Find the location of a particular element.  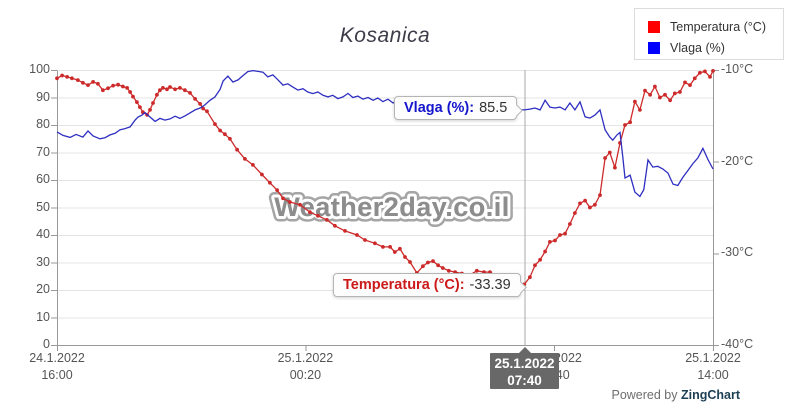

x-axis-tick-label: 24.1.2022 16:00 is located at coordinates (57, 366).